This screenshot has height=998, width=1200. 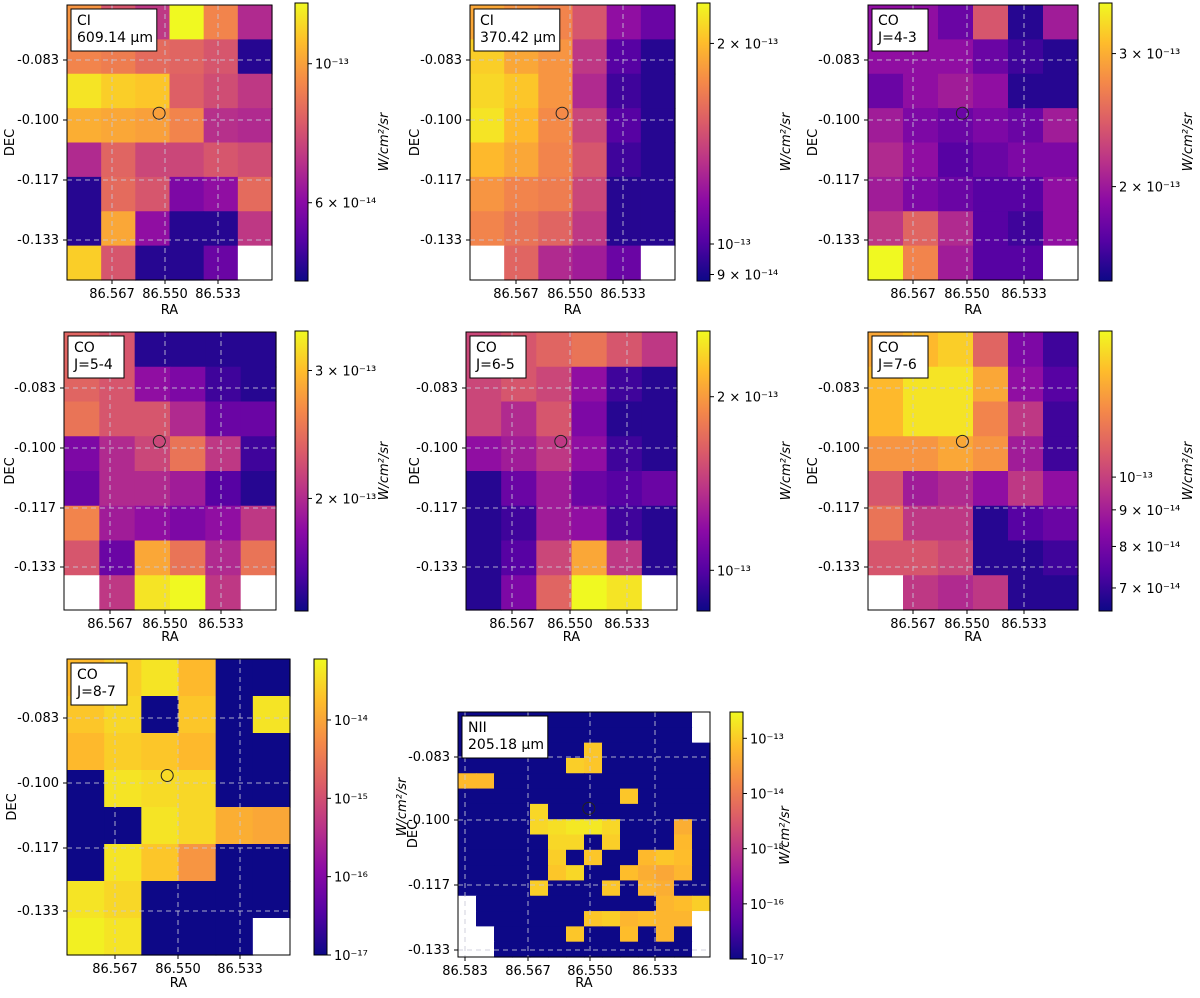 I want to click on y-tick-label: -0.083, so click(x=38, y=60).